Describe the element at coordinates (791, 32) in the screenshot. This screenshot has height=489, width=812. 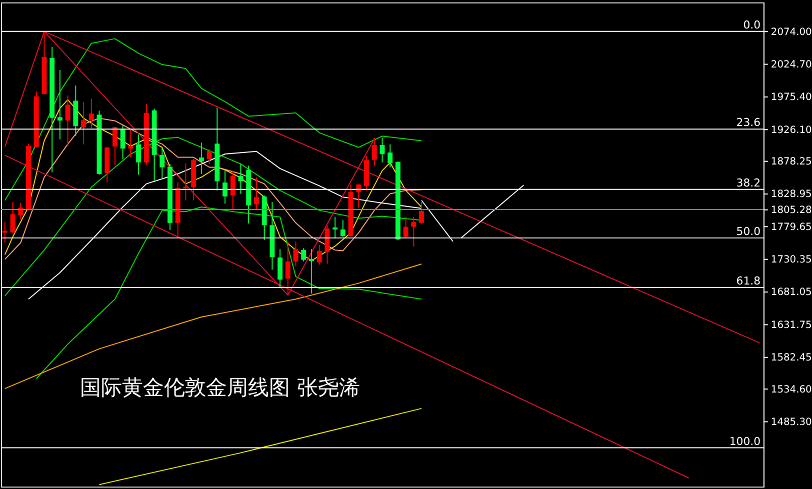
I see `y-tick-label: 2074.00` at that location.